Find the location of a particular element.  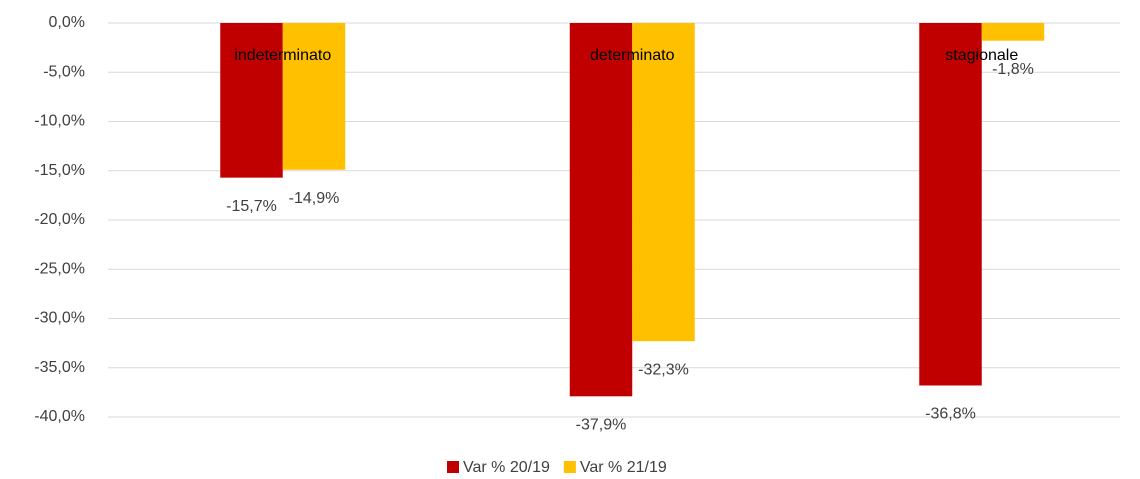

category-label: determinato is located at coordinates (632, 55).